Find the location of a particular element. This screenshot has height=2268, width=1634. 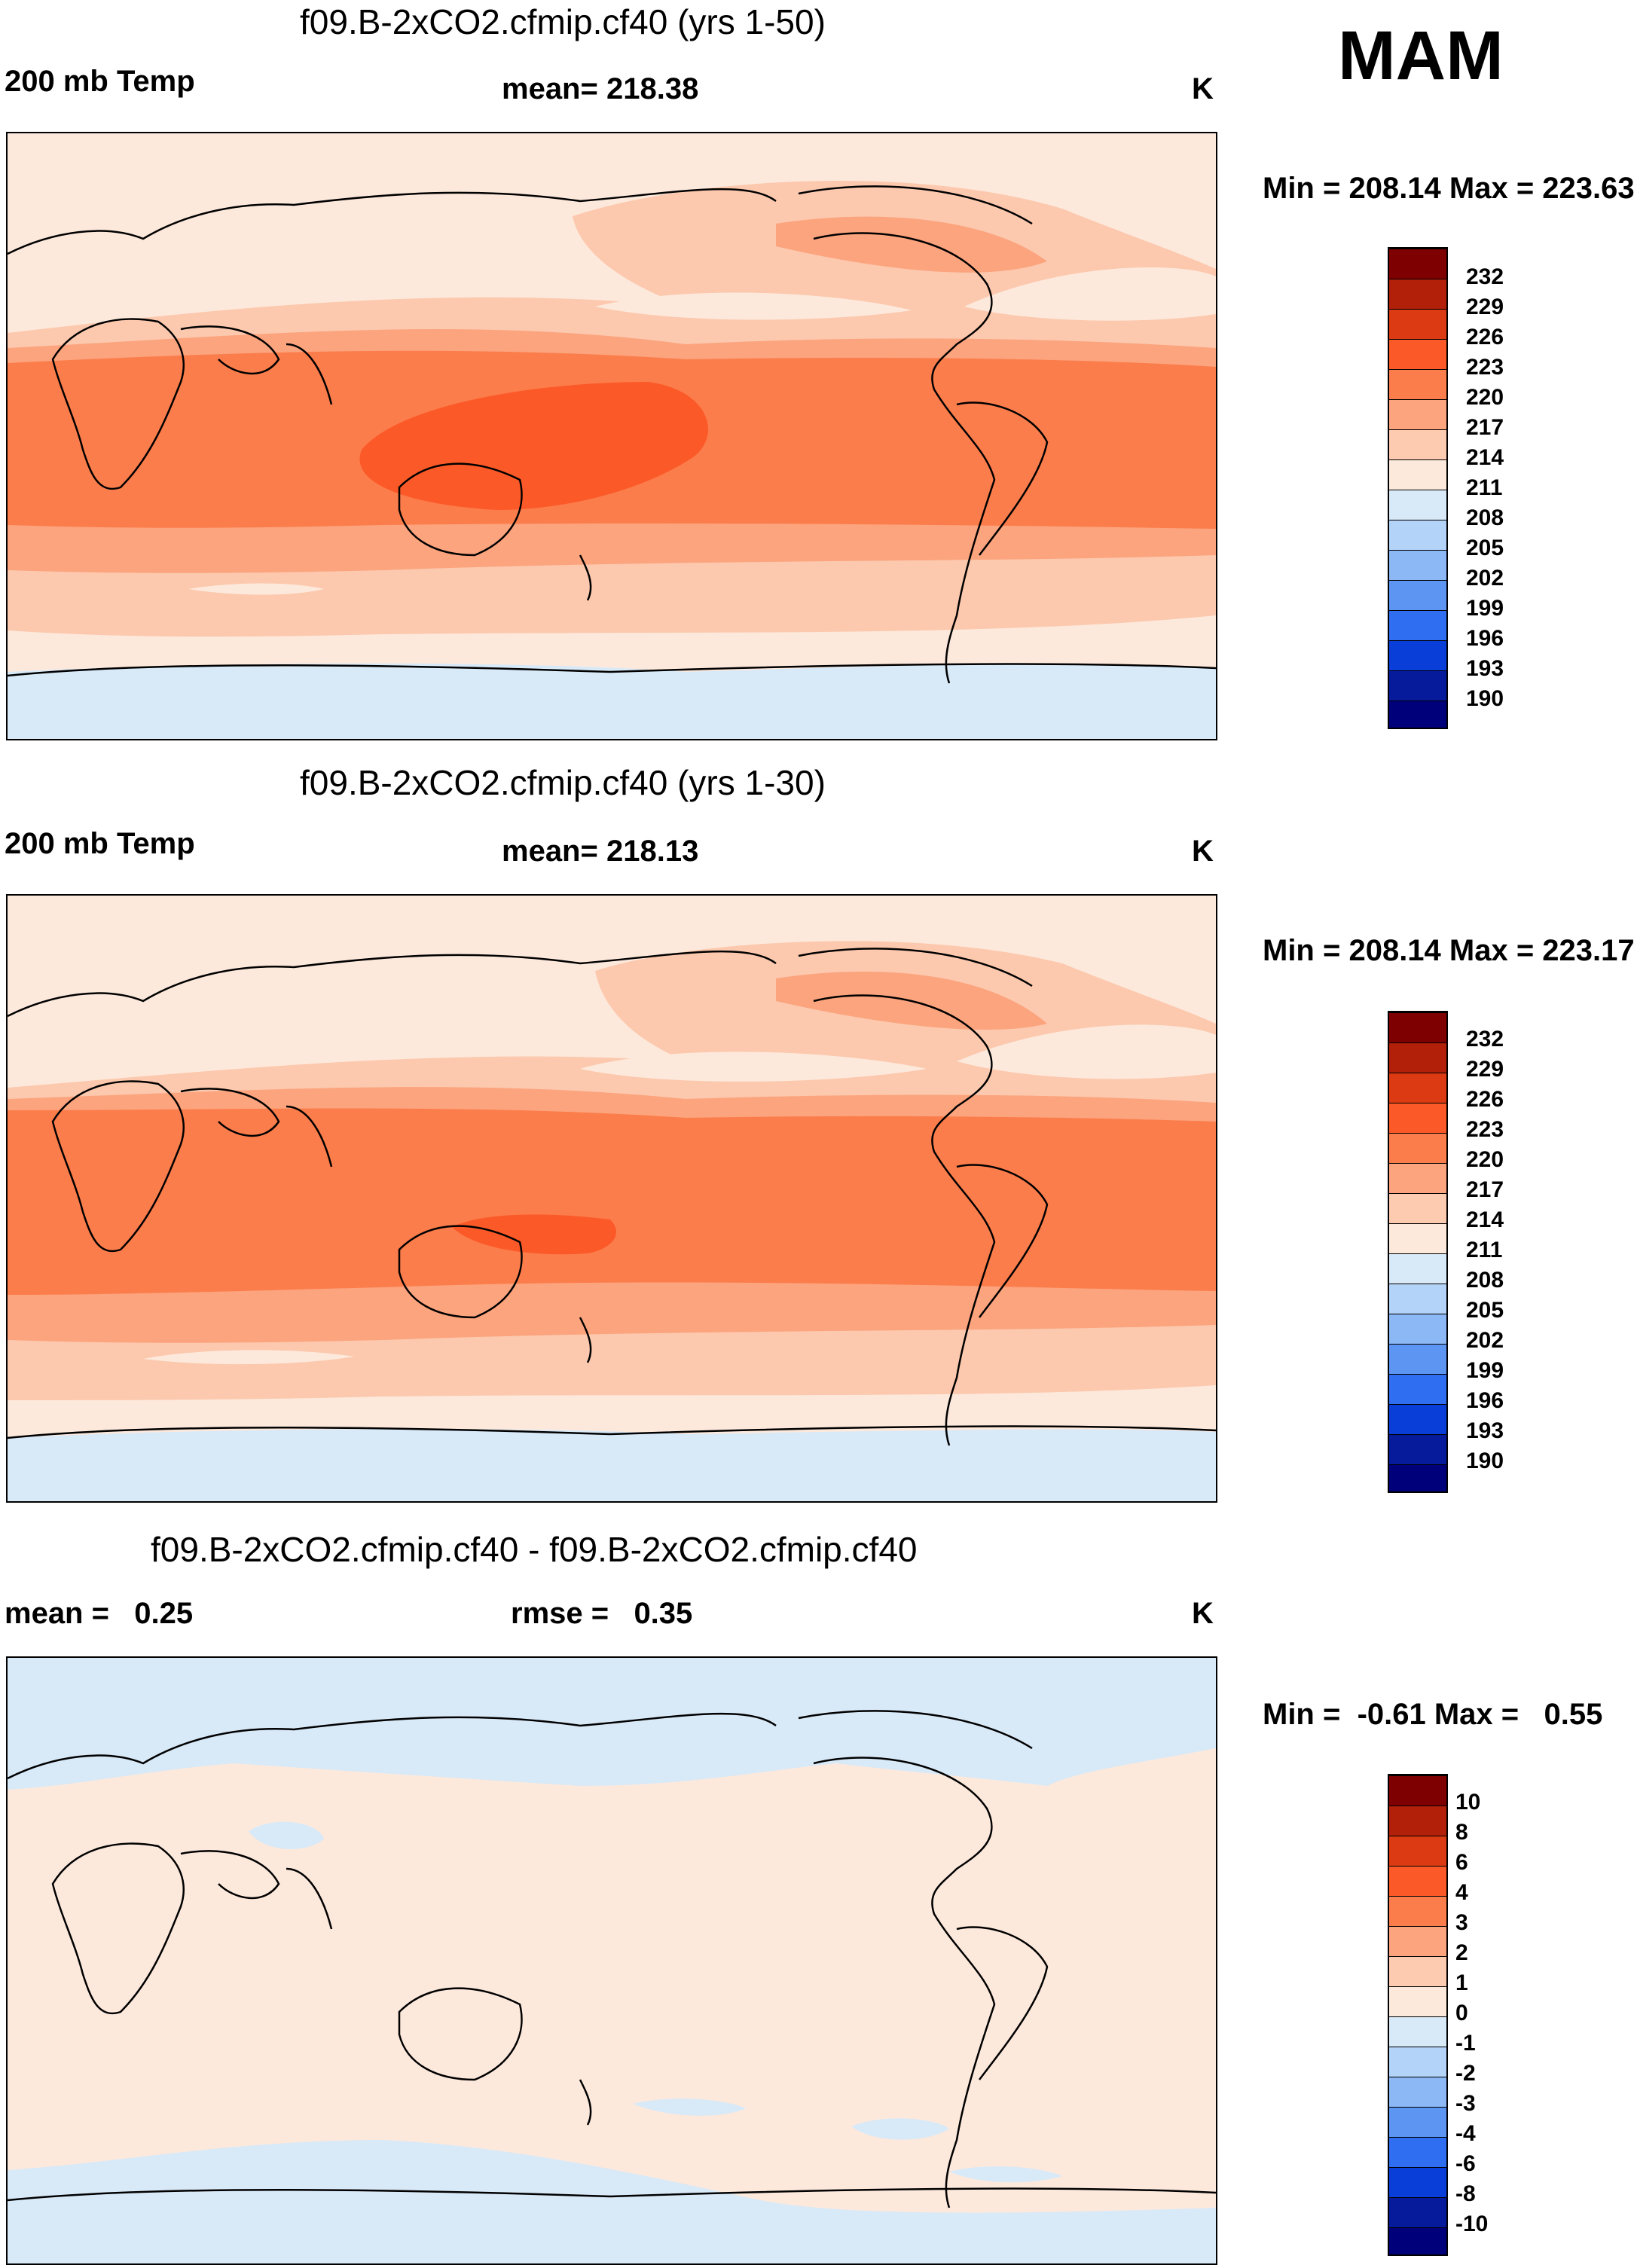

panel-2-mean-label: mean= 218.13 is located at coordinates (600, 851).